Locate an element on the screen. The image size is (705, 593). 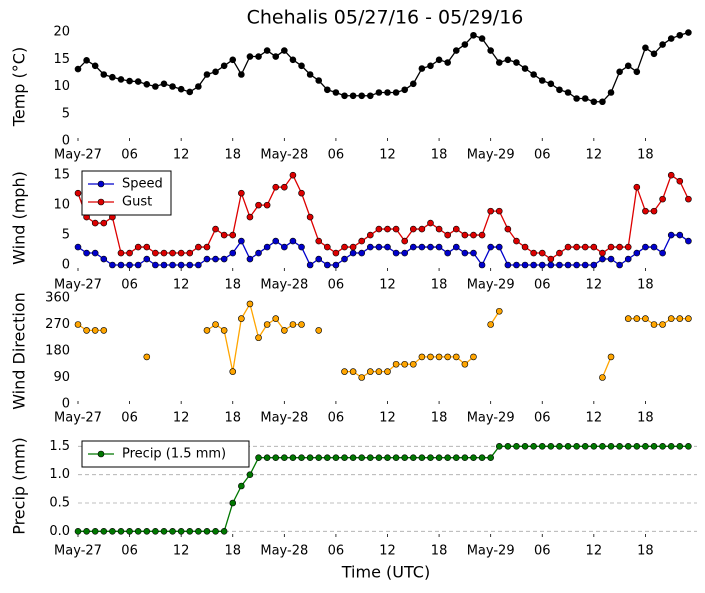
y-tick-label: 180 is located at coordinates (57, 351).